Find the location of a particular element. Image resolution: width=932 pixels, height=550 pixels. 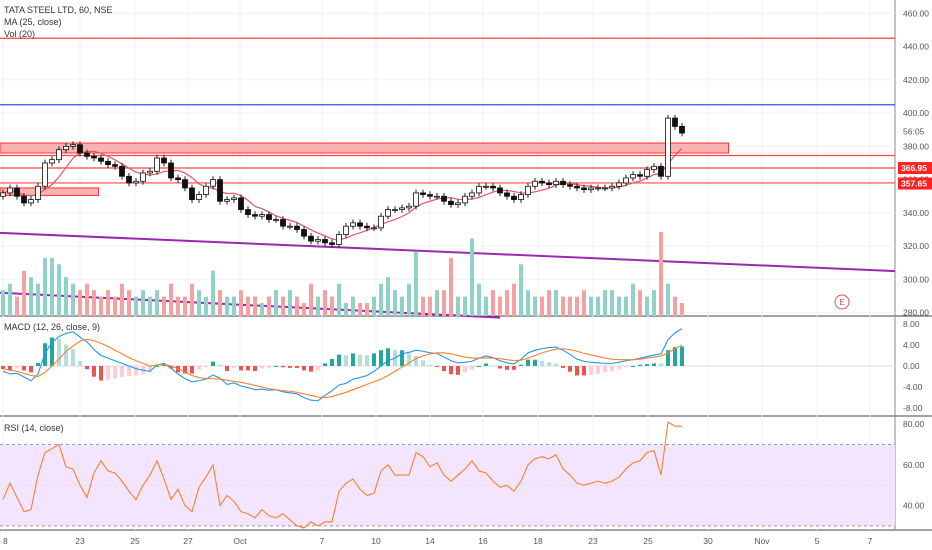

macd-tick-label: -4.00 is located at coordinates (913, 387).